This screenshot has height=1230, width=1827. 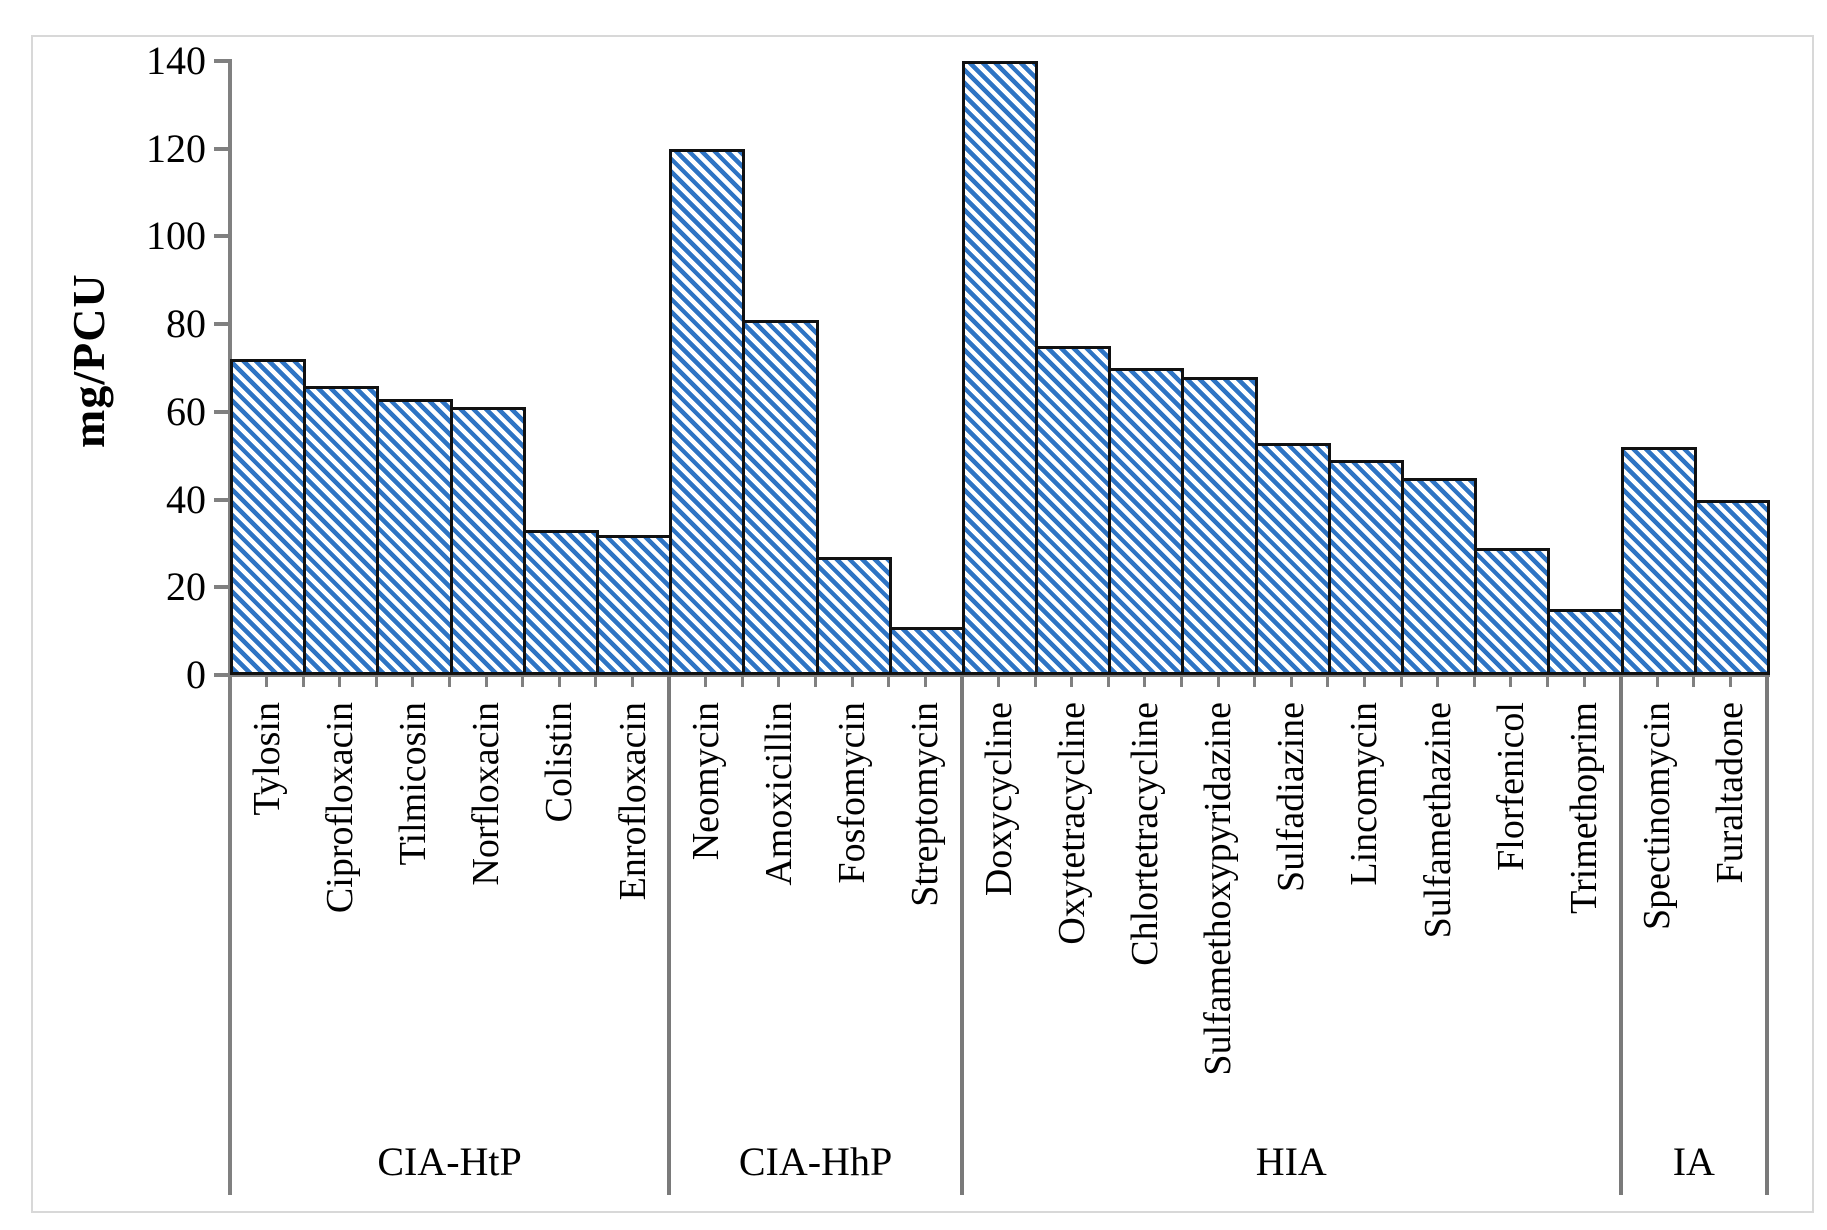 What do you see at coordinates (705, 781) in the screenshot?
I see `x-tick-label: Neomycin` at bounding box center [705, 781].